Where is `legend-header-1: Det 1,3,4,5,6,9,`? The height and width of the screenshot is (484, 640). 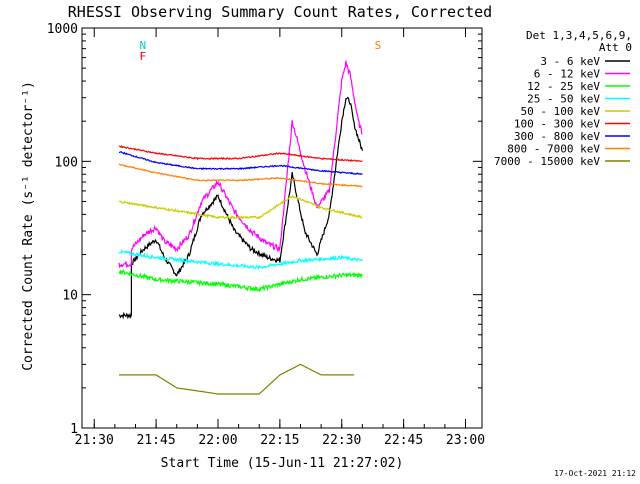
legend-header-1: Det 1,3,4,5,6,9, is located at coordinates (579, 35).